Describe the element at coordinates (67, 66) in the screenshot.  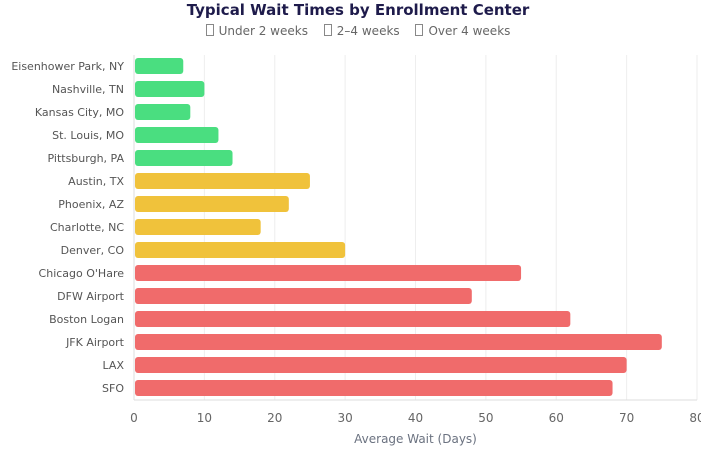
I see `y-tick-label: Eisenhower Park, NY` at that location.